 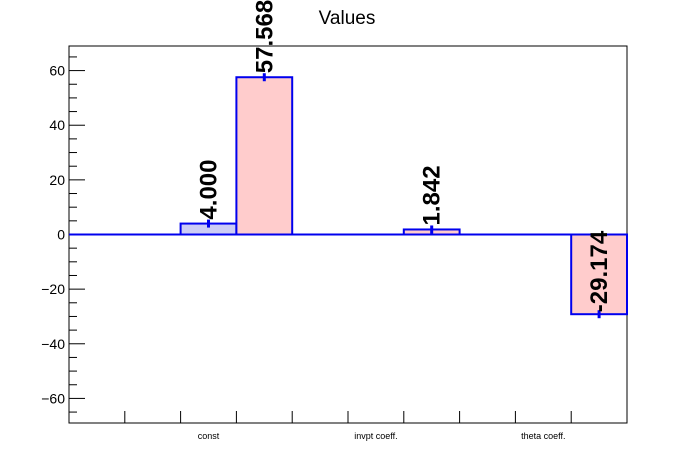 I want to click on value-label: -29.174, so click(x=599, y=271).